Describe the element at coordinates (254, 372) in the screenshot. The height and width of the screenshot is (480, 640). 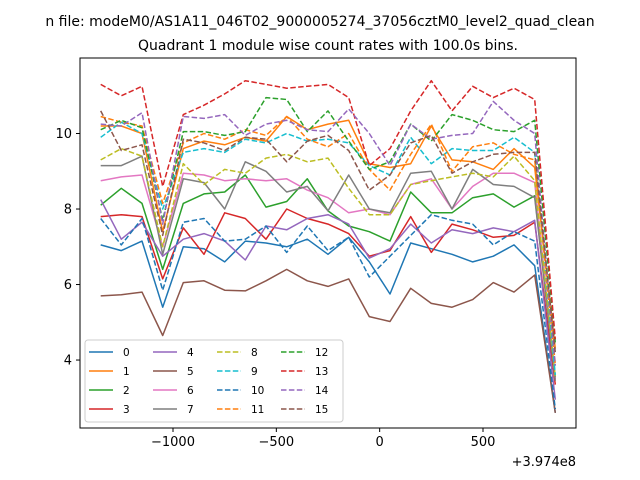
I see `legend-label-9: 9` at that location.